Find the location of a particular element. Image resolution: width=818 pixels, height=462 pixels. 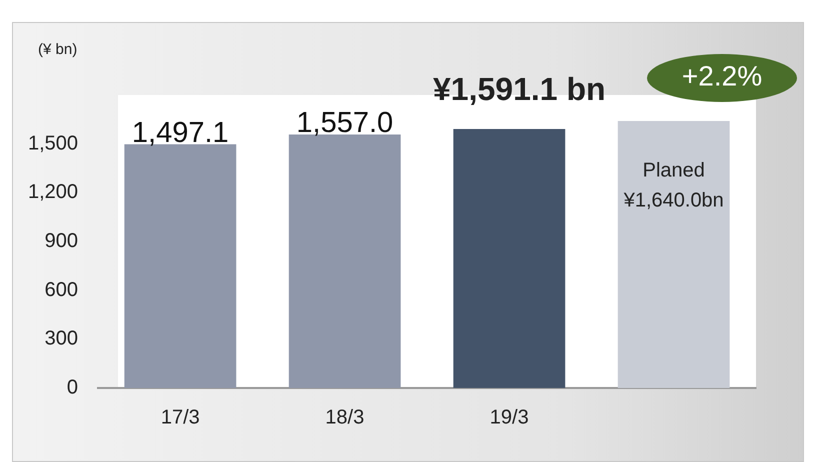

data-label: 1,557.0 is located at coordinates (345, 123).